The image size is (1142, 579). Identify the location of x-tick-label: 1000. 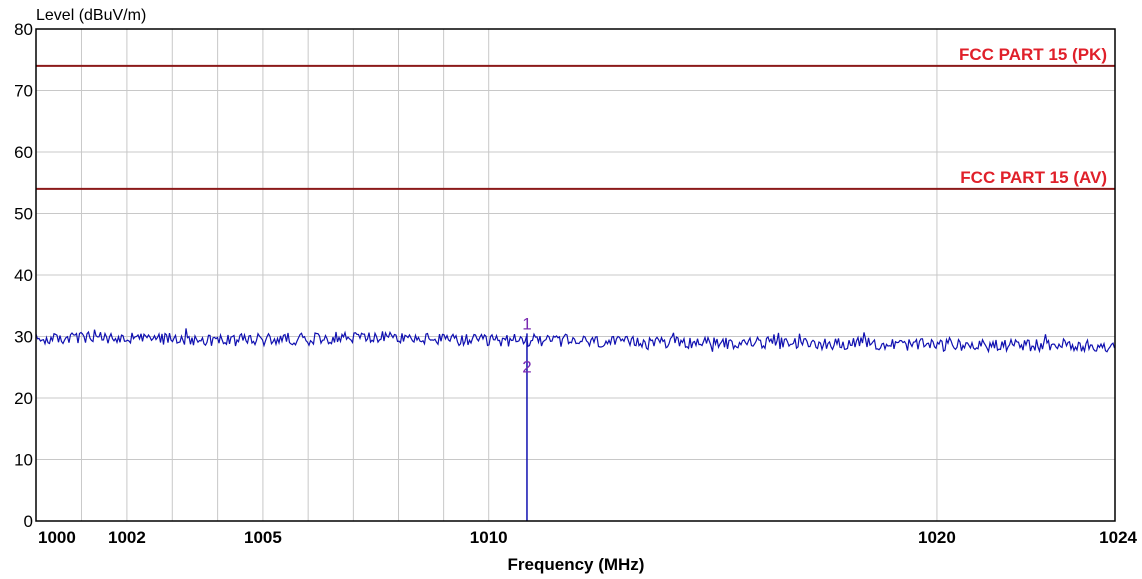
(57, 537).